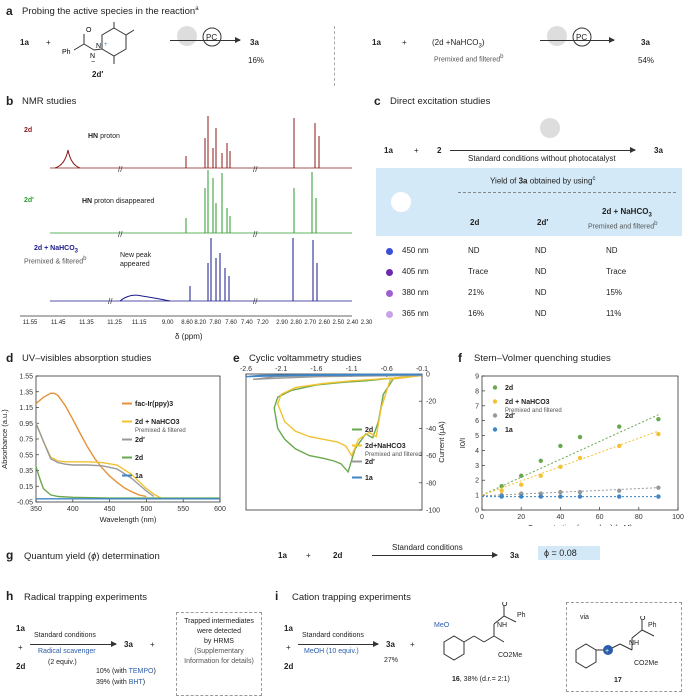 The image size is (685, 696). Describe the element at coordinates (652, 625) in the screenshot. I see `label-ph: Ph` at that location.